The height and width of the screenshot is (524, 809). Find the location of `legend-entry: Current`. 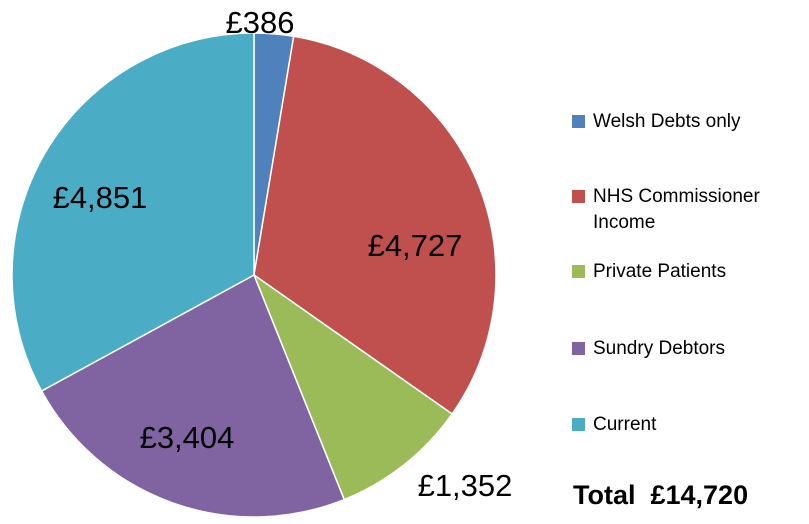

legend-entry: Current is located at coordinates (690, 425).